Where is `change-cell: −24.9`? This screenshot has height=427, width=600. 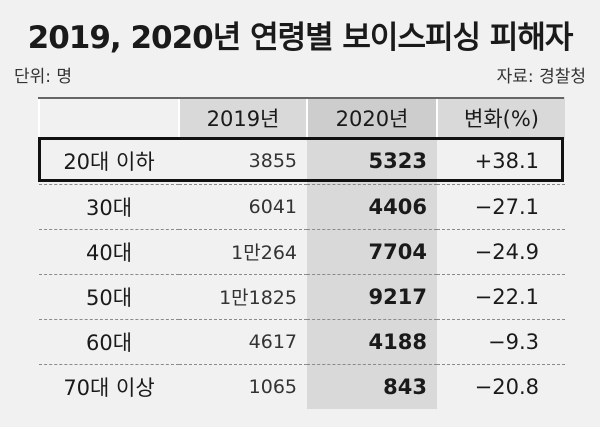 change-cell: −24.9 is located at coordinates (501, 252).